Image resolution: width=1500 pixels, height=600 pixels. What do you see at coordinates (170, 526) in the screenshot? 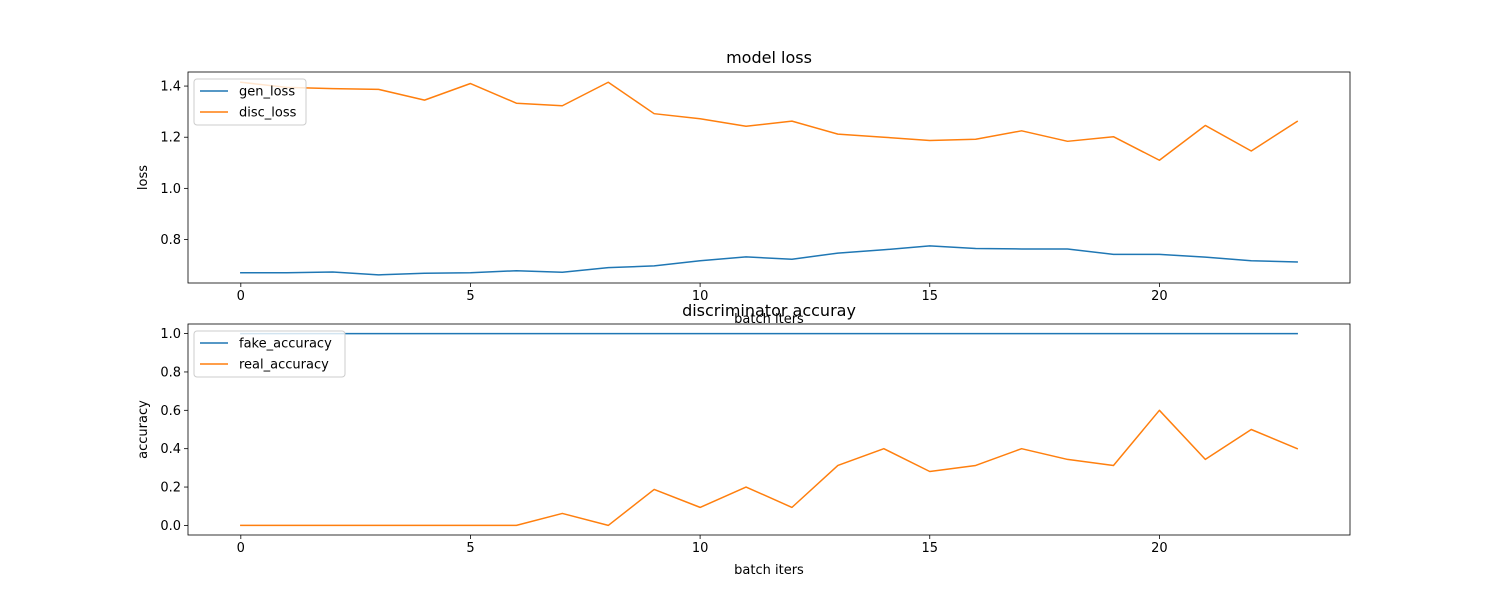
I see `y-tick-label: 0.0` at bounding box center [170, 526].